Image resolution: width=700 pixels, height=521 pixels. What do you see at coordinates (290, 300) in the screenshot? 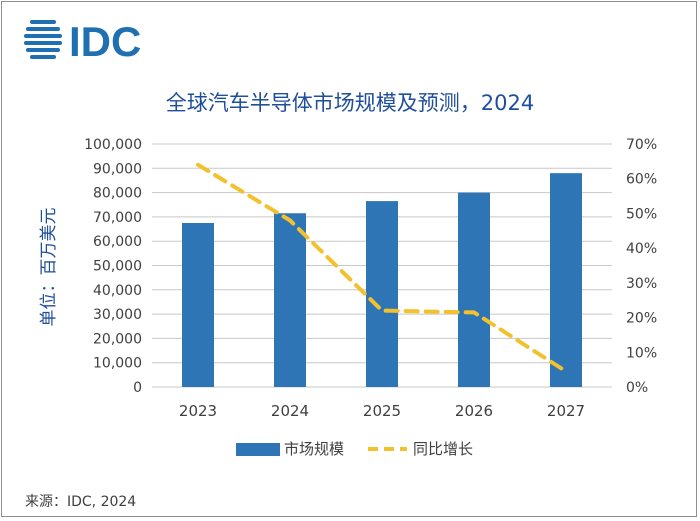
I see `bar-2024` at bounding box center [290, 300].